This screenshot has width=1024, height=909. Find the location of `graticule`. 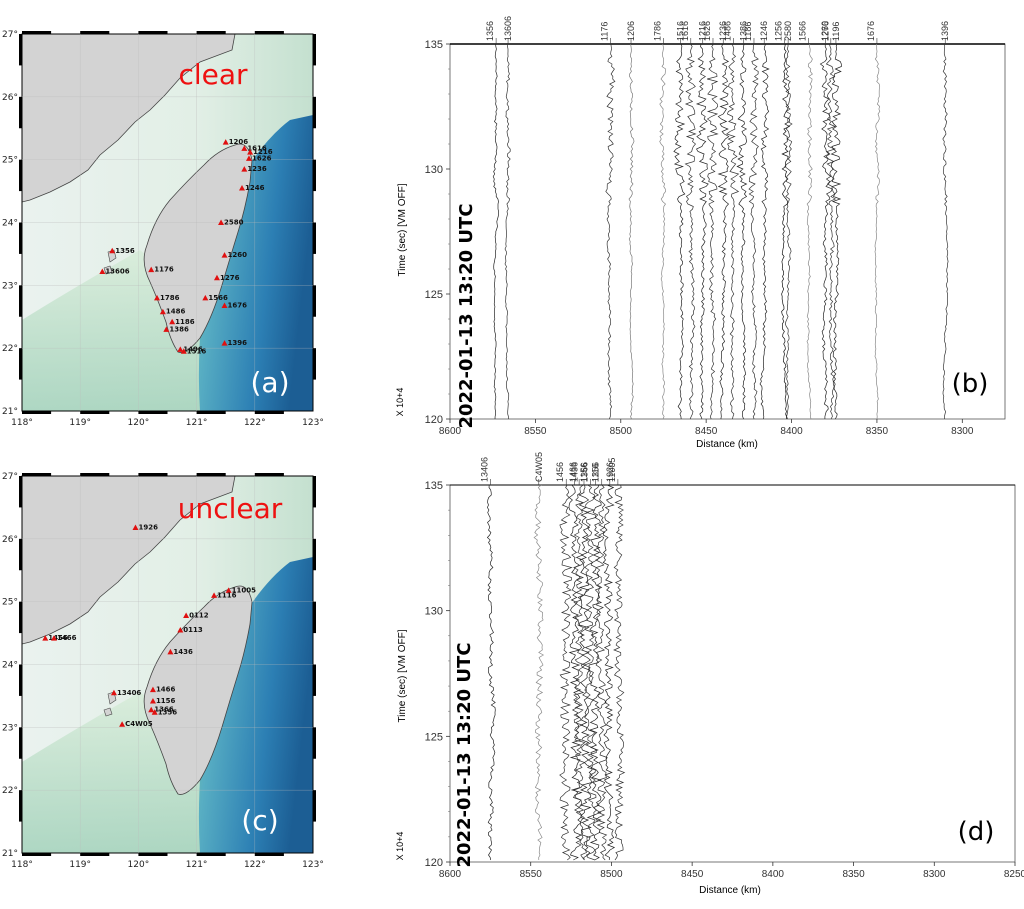

graticule is located at coordinates (167, 222).